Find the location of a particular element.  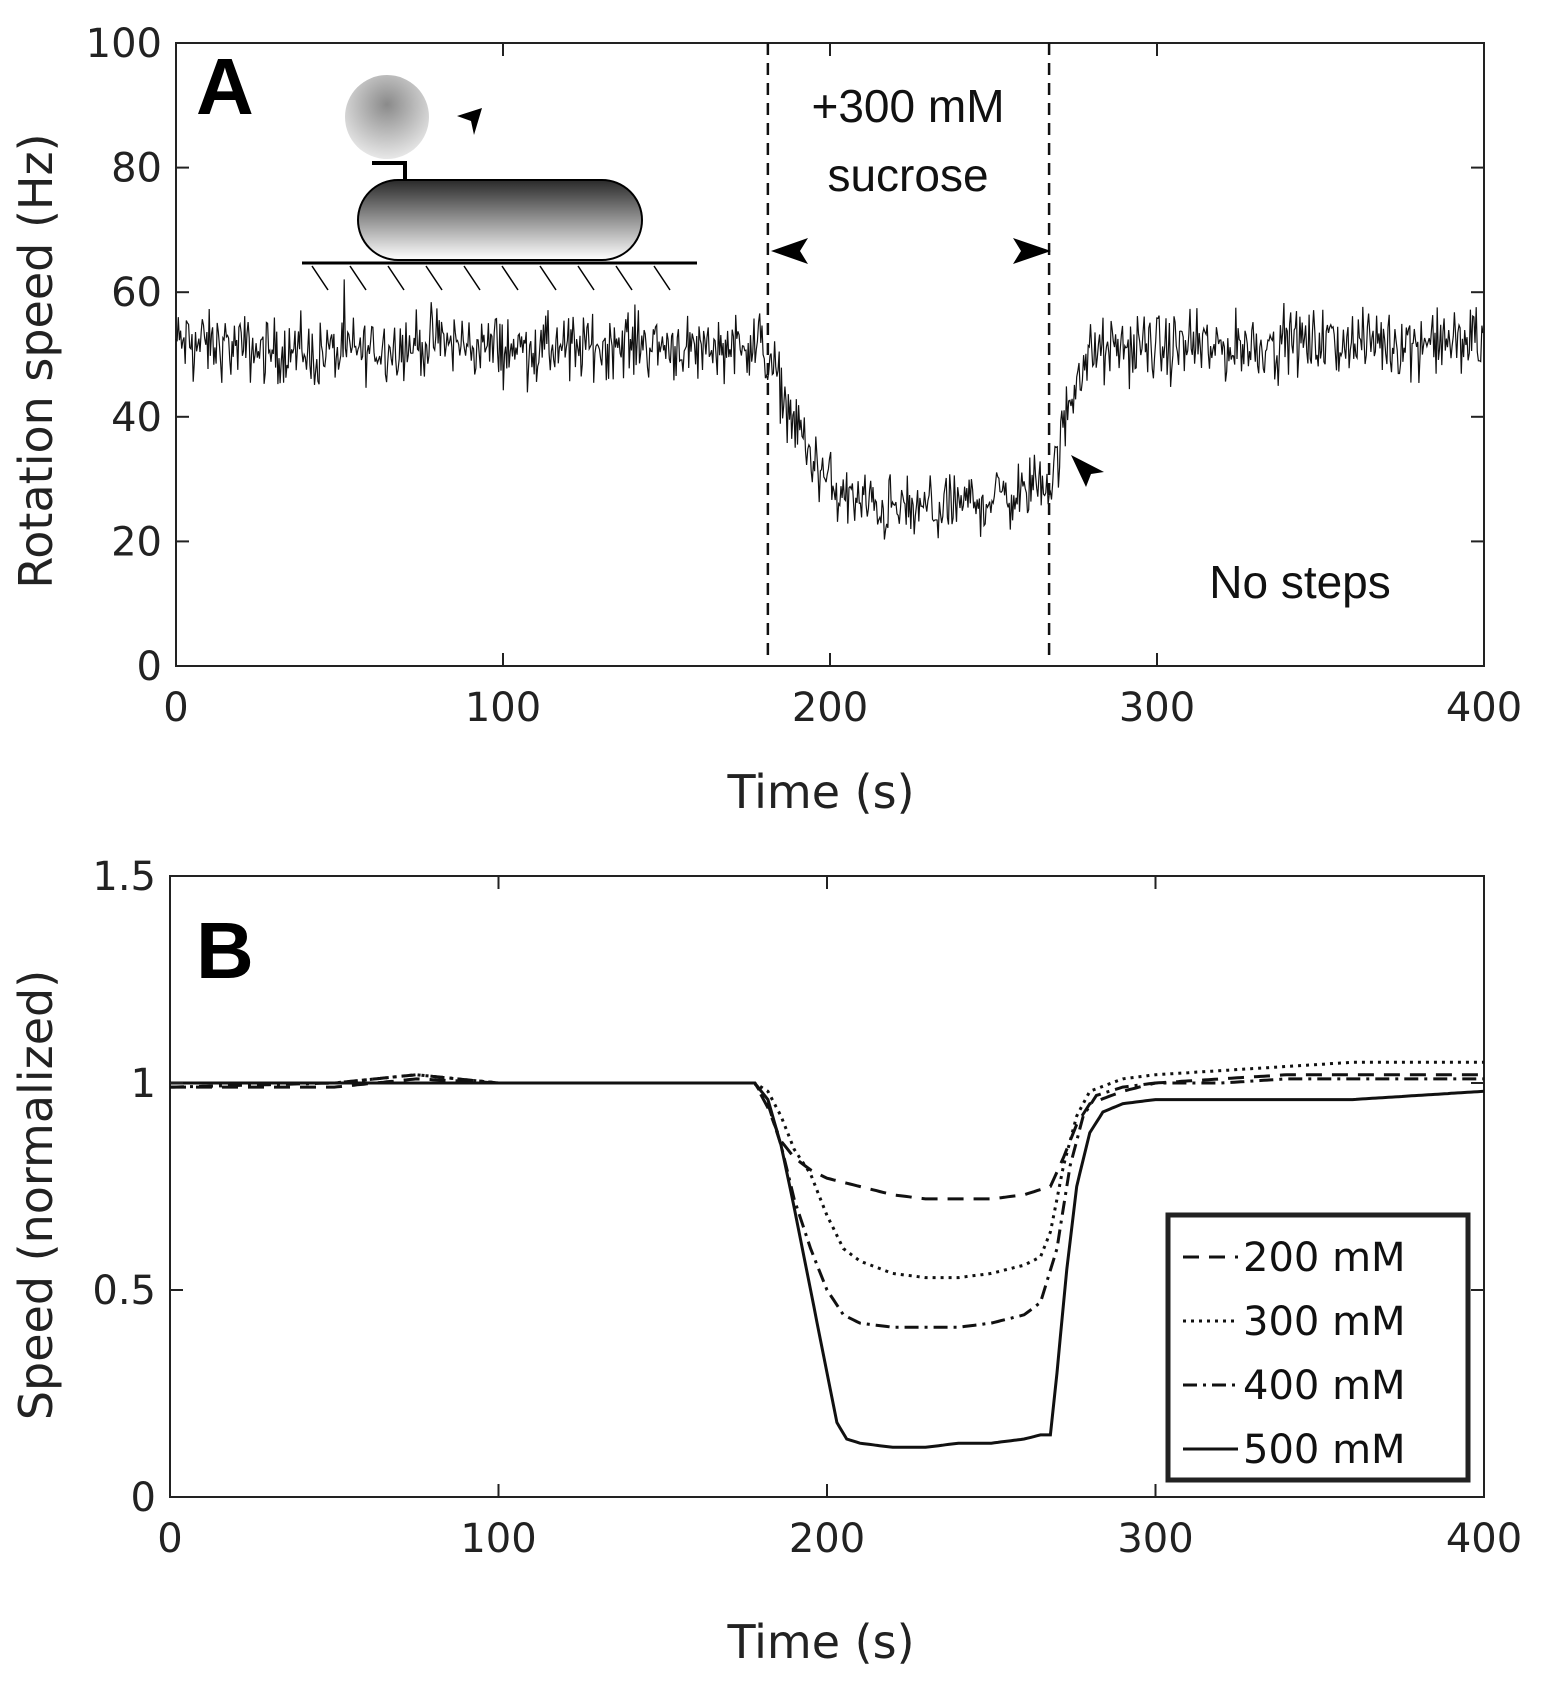

panel-a-xtick-label: 400 is located at coordinates (1484, 708).